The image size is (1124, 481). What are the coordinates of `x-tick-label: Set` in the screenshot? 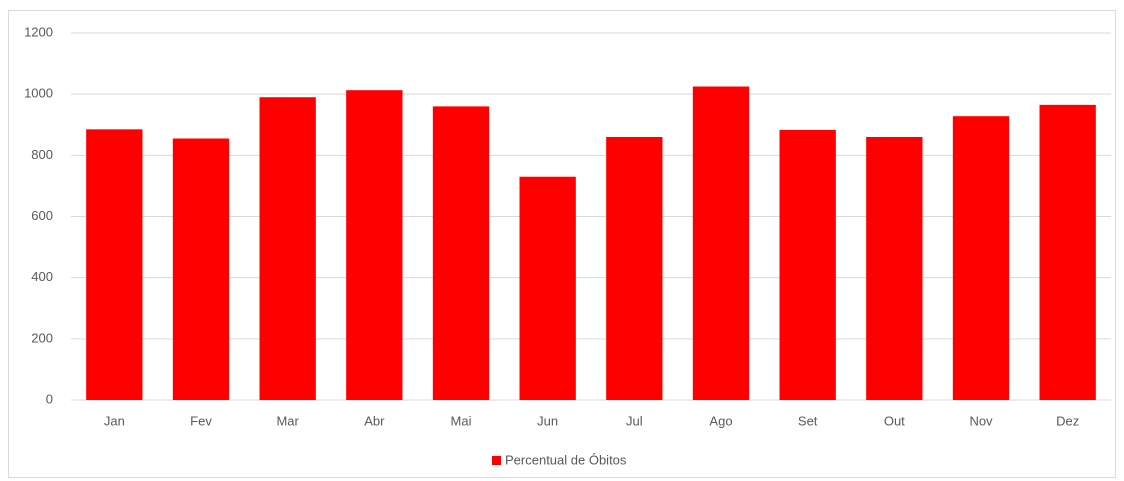 It's located at (808, 420).